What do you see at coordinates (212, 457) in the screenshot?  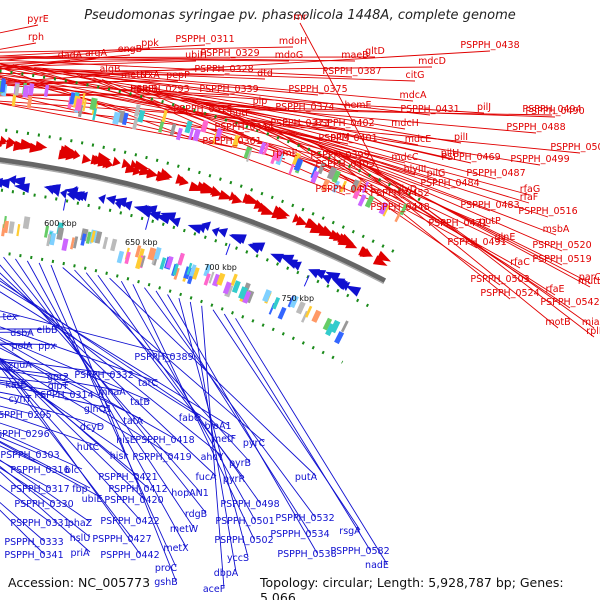 I see `reverse-gene-label: ahcY` at bounding box center [212, 457].